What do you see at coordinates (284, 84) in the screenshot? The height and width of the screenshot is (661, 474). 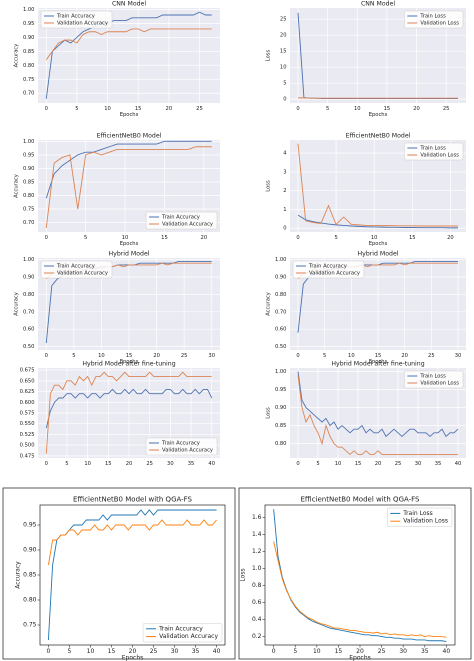 I see `y-tick-label: 5` at bounding box center [284, 84].